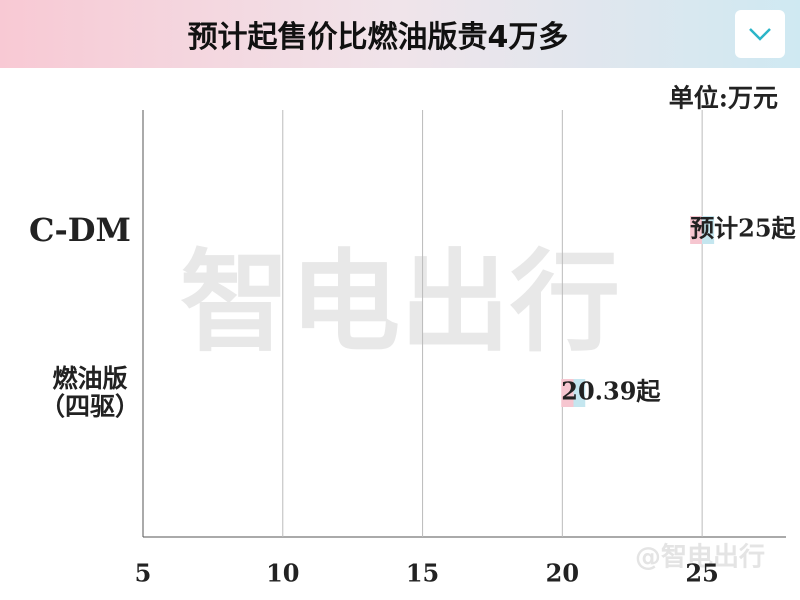 This screenshot has width=800, height=600. I want to click on category-label: 燃油版 （四驱）, so click(89, 392).